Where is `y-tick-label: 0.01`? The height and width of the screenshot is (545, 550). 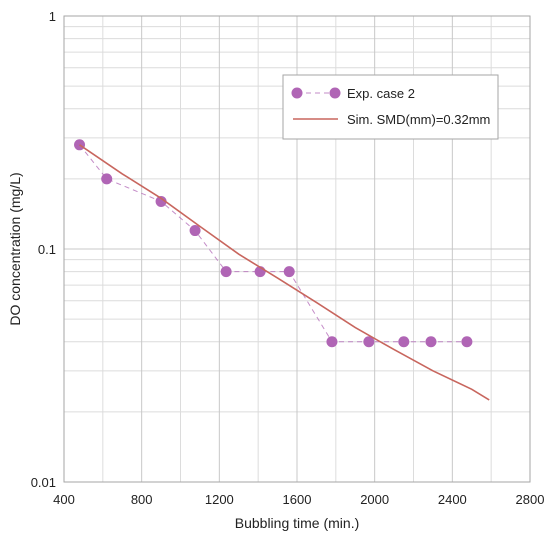 y-tick-label: 0.01 is located at coordinates (43, 482).